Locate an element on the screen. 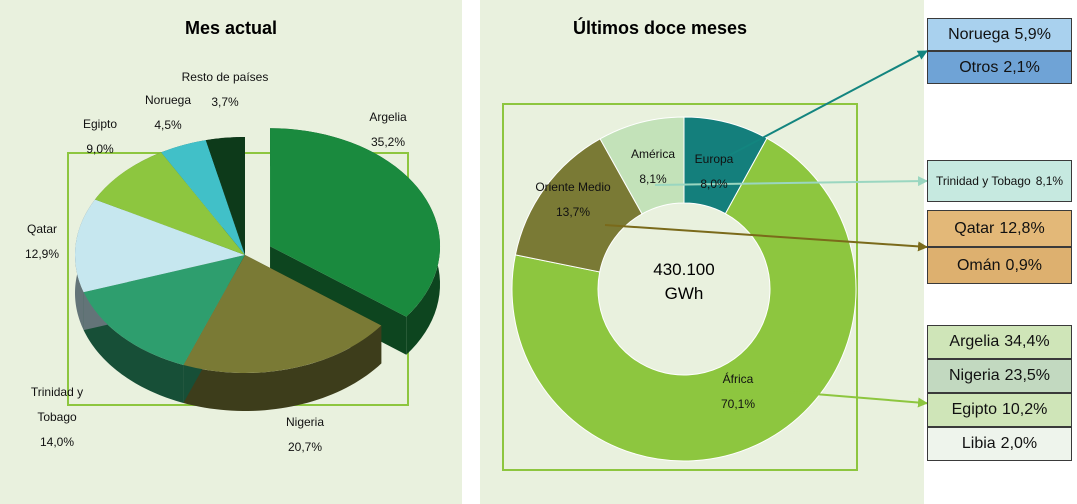  center-label: 430.100 GWh is located at coordinates (684, 281).